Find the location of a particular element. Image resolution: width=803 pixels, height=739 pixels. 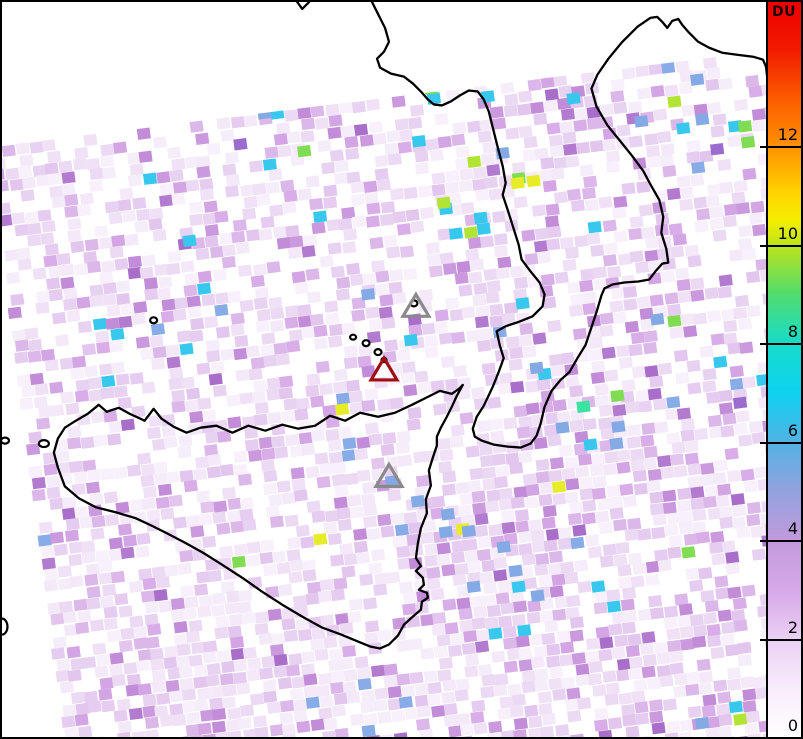

colorbar-title: DU is located at coordinates (784, 12).